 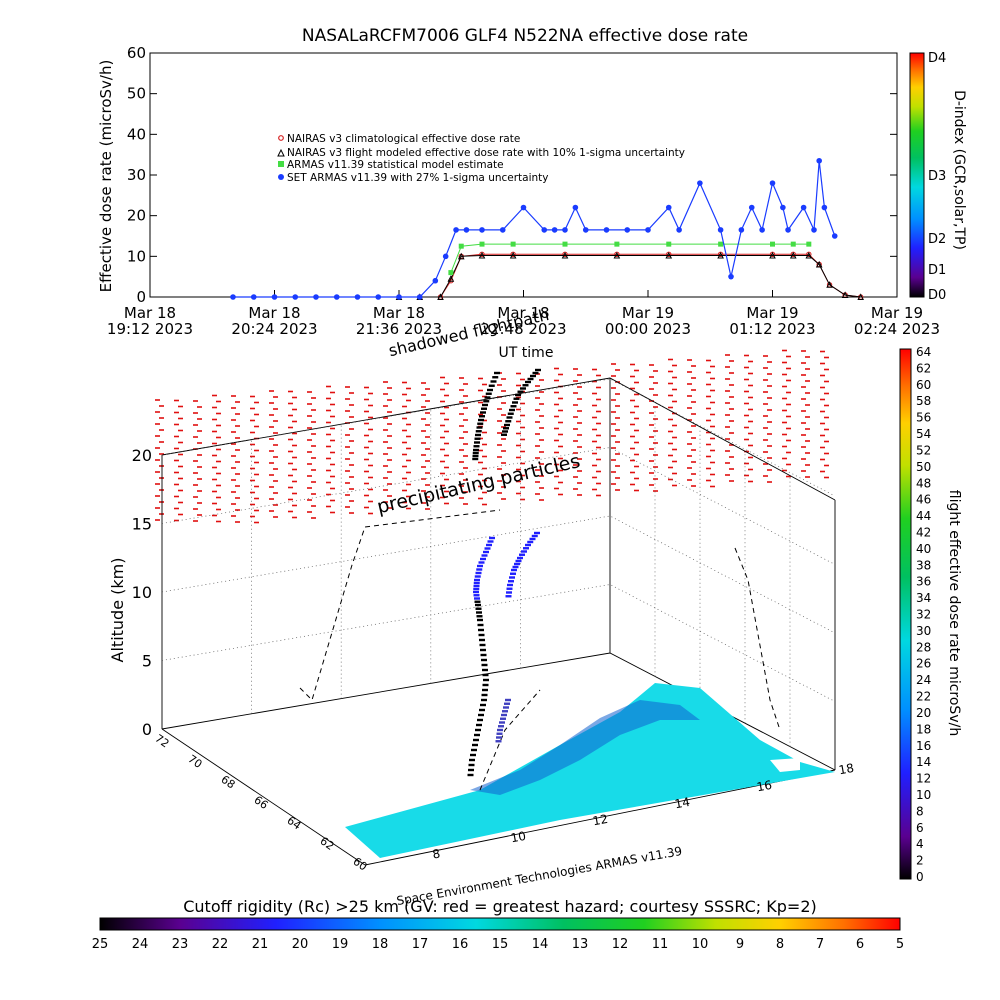 I want to click on flightpath-shadow, so click(x=540, y=650).